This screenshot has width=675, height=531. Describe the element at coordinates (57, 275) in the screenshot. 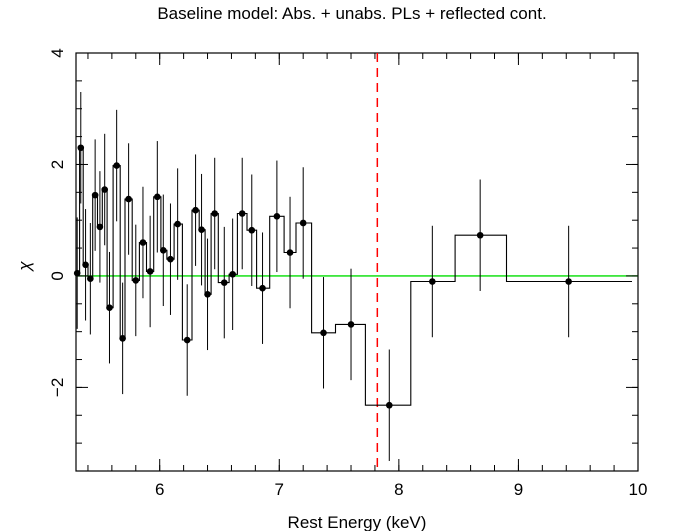

I see `y-tick-label: 0` at that location.